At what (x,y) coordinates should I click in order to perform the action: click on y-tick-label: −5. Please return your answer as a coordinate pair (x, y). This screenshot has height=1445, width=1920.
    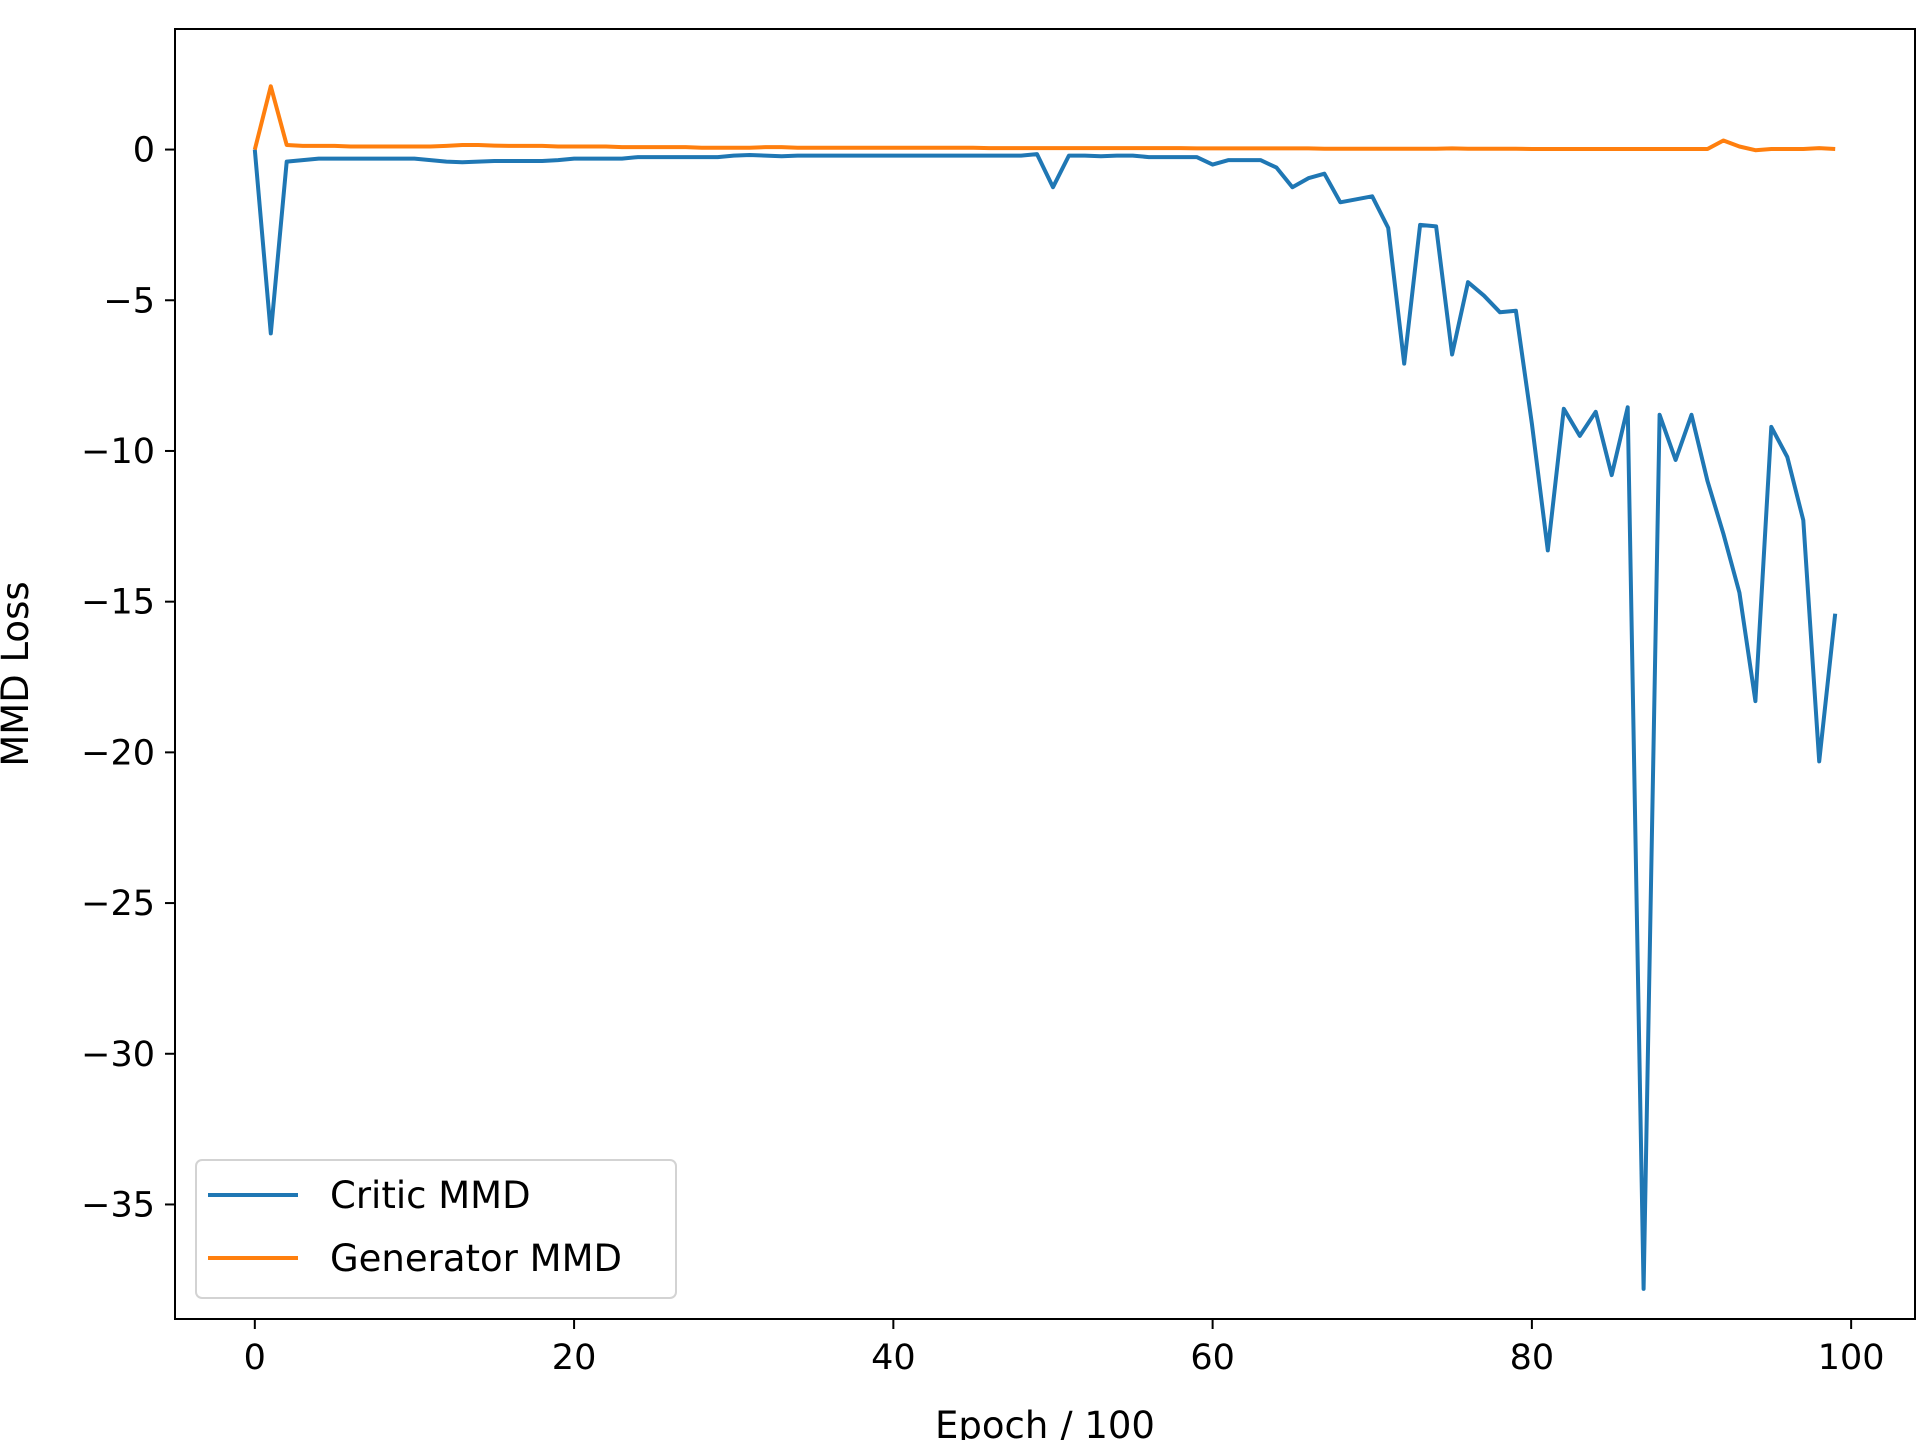
    Looking at the image, I should click on (129, 301).